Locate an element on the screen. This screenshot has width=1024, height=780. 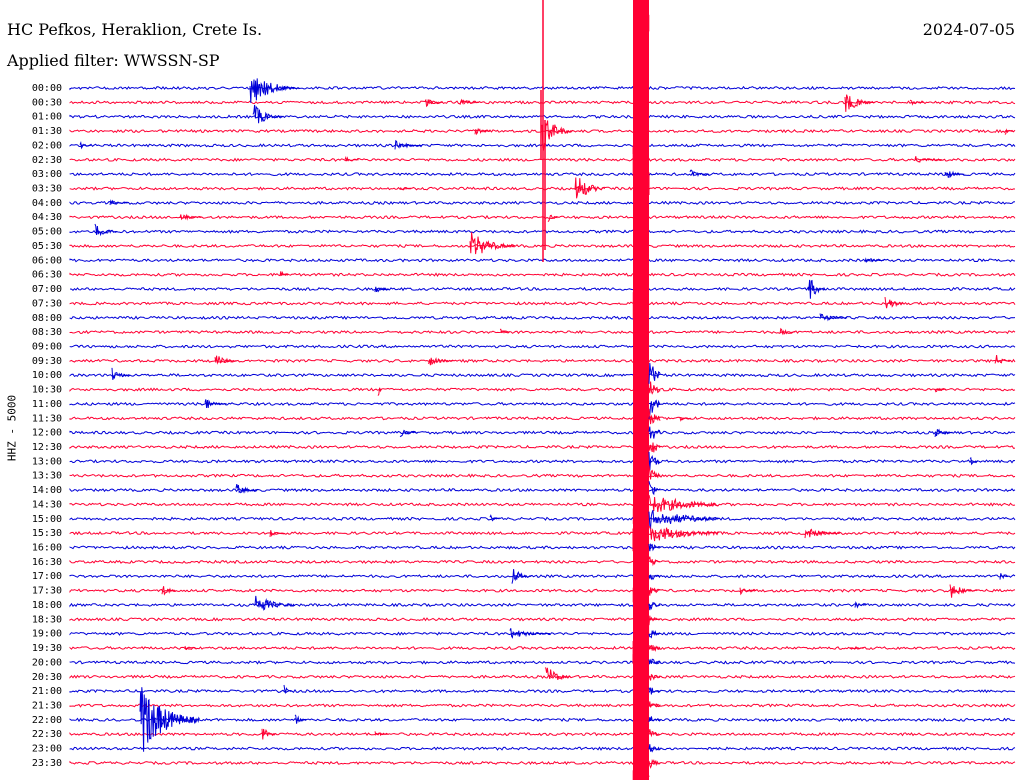
tick-label: 19:30 is located at coordinates (47, 648).